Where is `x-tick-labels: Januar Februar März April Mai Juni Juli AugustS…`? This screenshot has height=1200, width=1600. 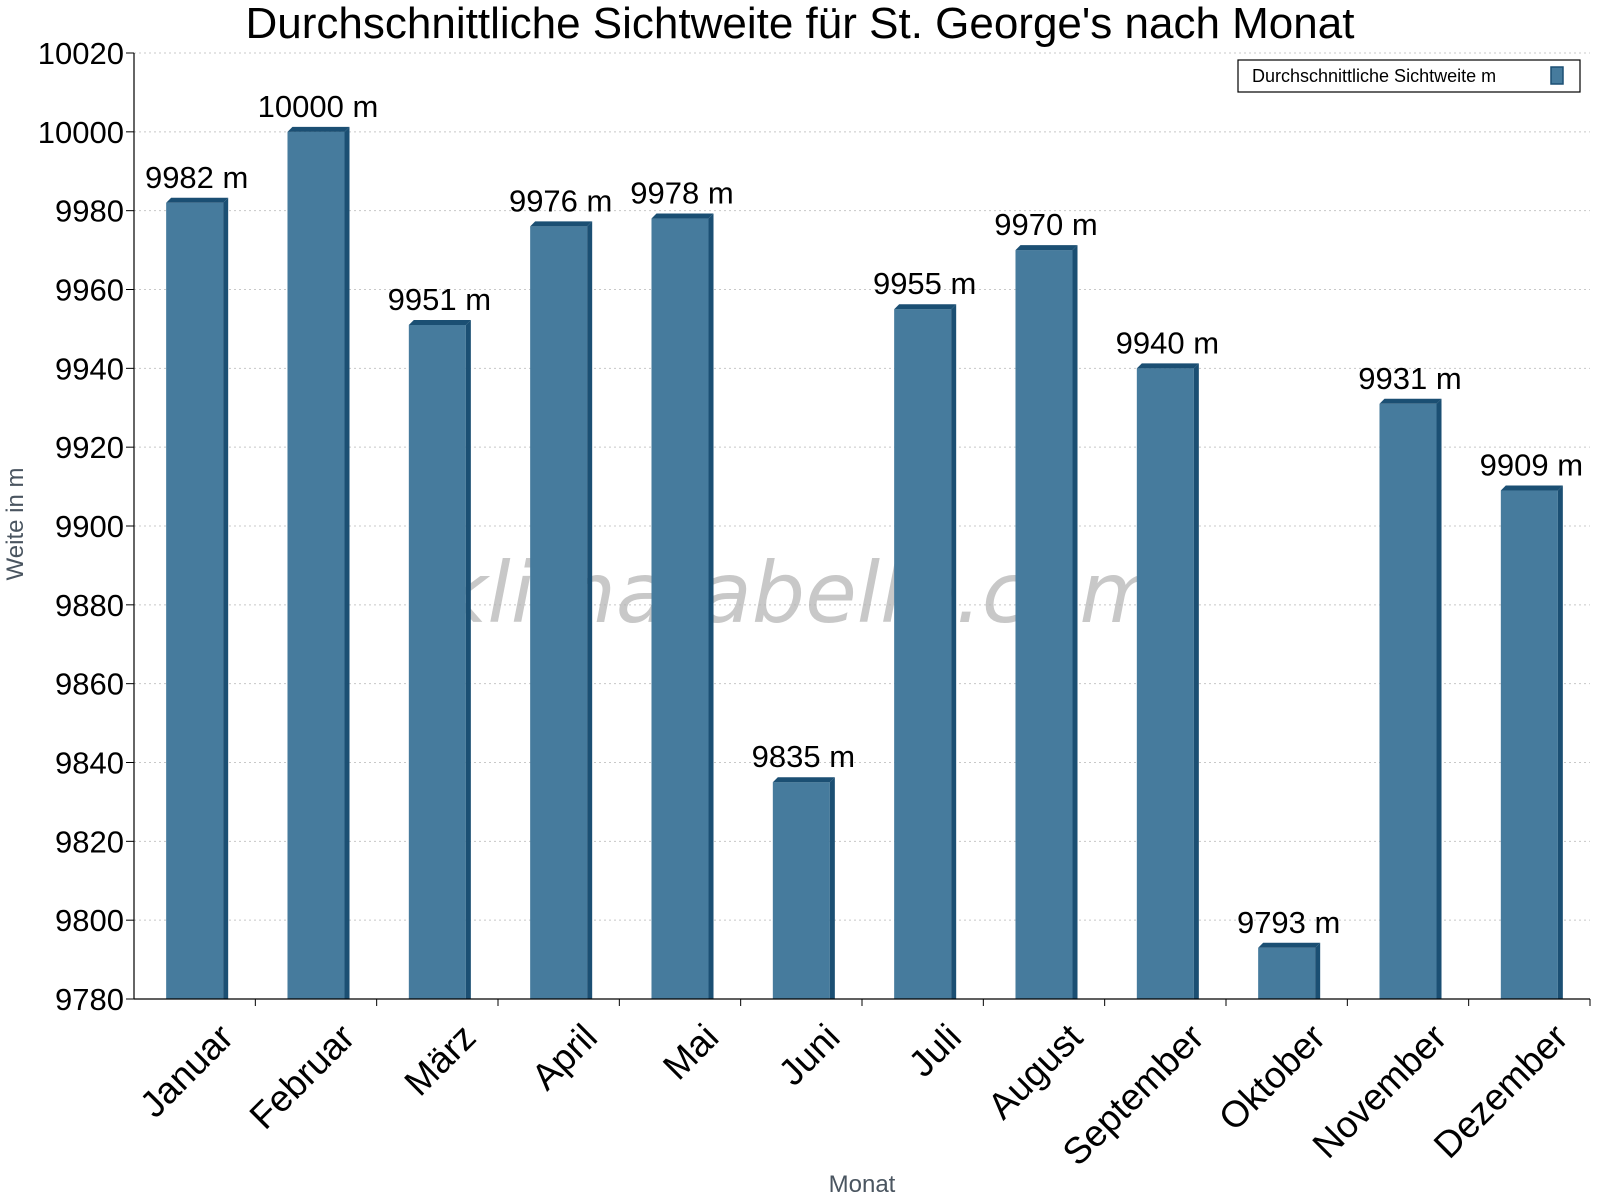
x-tick-labels: Januar Februar März April Mai Juni Juli AugustS… is located at coordinates (854, 1094).